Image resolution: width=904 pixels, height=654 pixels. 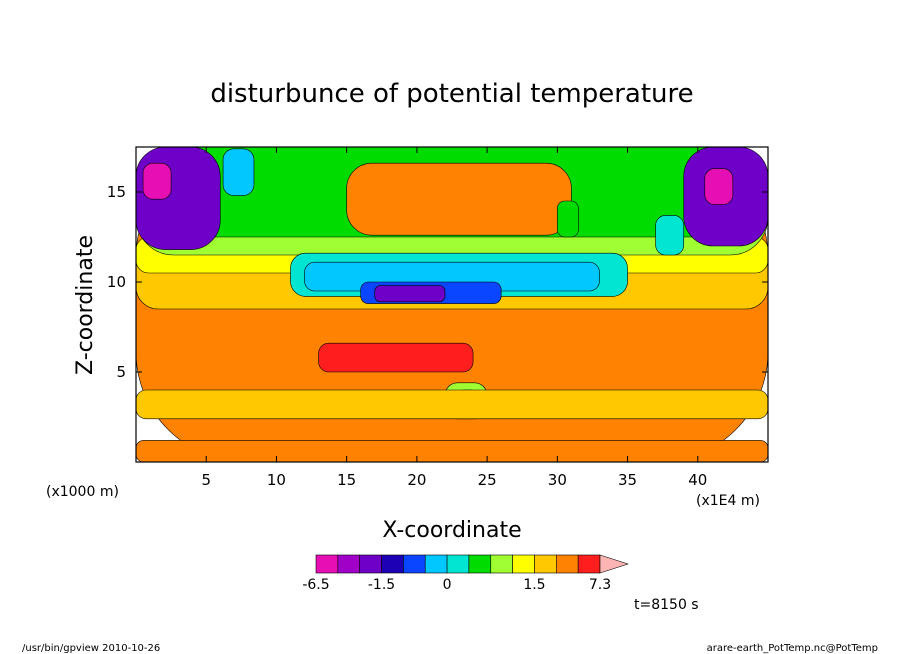 What do you see at coordinates (600, 585) in the screenshot?
I see `colorbar-label: 7.3` at bounding box center [600, 585].